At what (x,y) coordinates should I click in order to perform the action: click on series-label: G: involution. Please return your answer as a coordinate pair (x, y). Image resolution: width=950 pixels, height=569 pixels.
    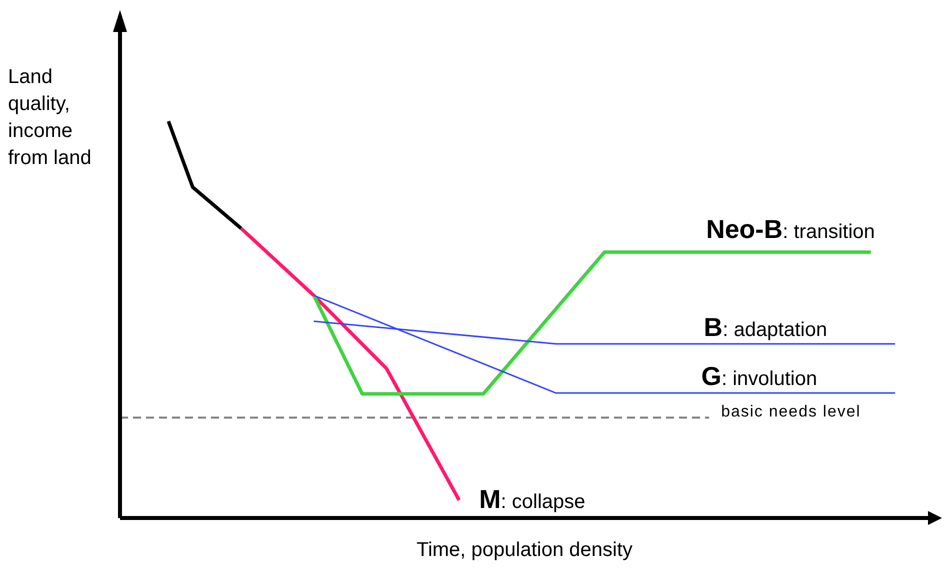
    Looking at the image, I should click on (759, 376).